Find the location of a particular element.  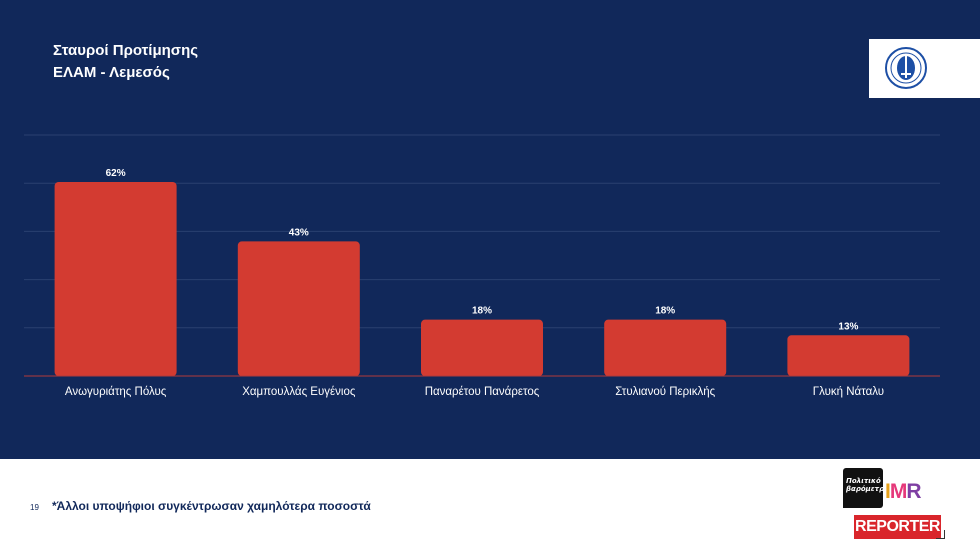

category-label: Στυλιανού Περικλής is located at coordinates (665, 392).